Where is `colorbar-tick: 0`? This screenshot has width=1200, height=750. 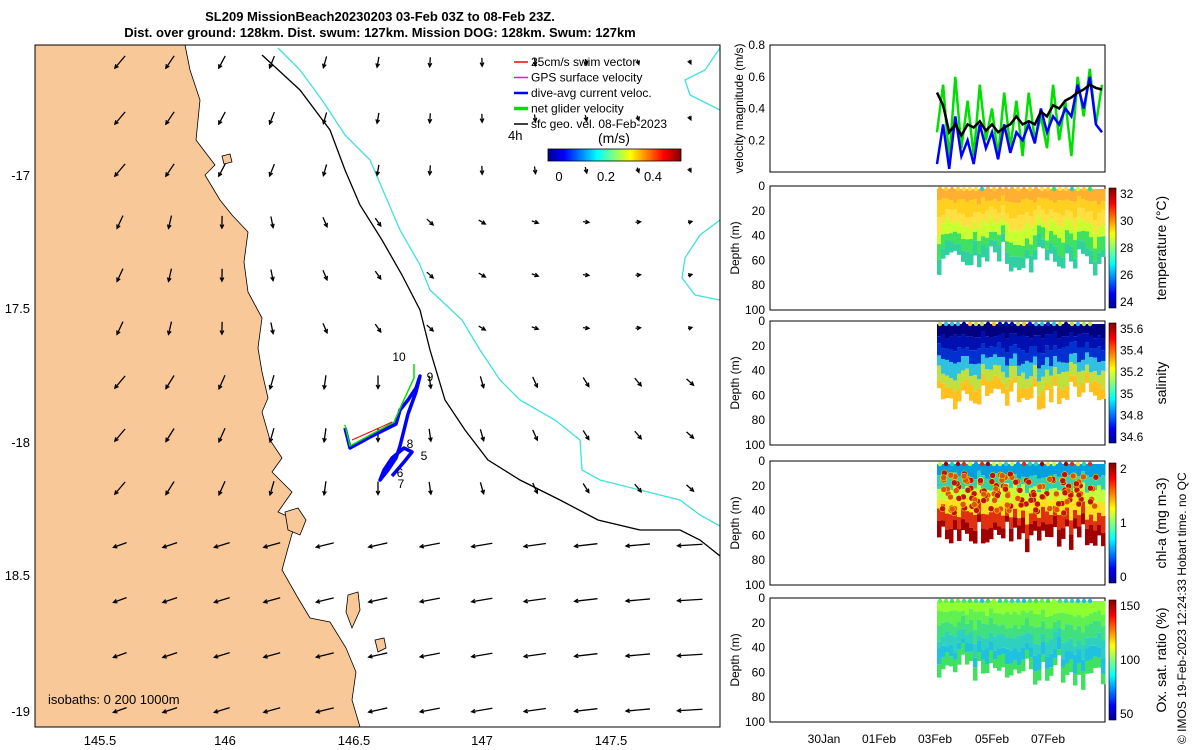 colorbar-tick: 0 is located at coordinates (558, 176).